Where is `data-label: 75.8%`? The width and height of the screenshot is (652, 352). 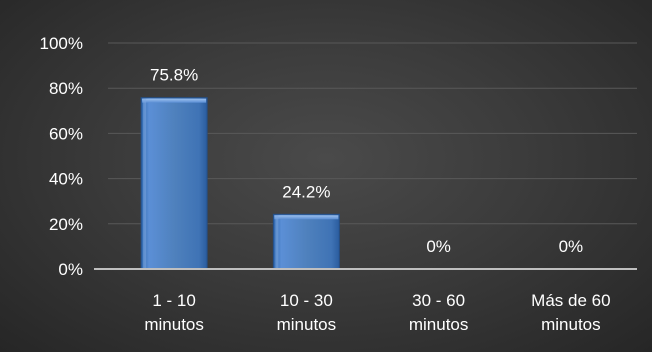 data-label: 75.8% is located at coordinates (174, 75).